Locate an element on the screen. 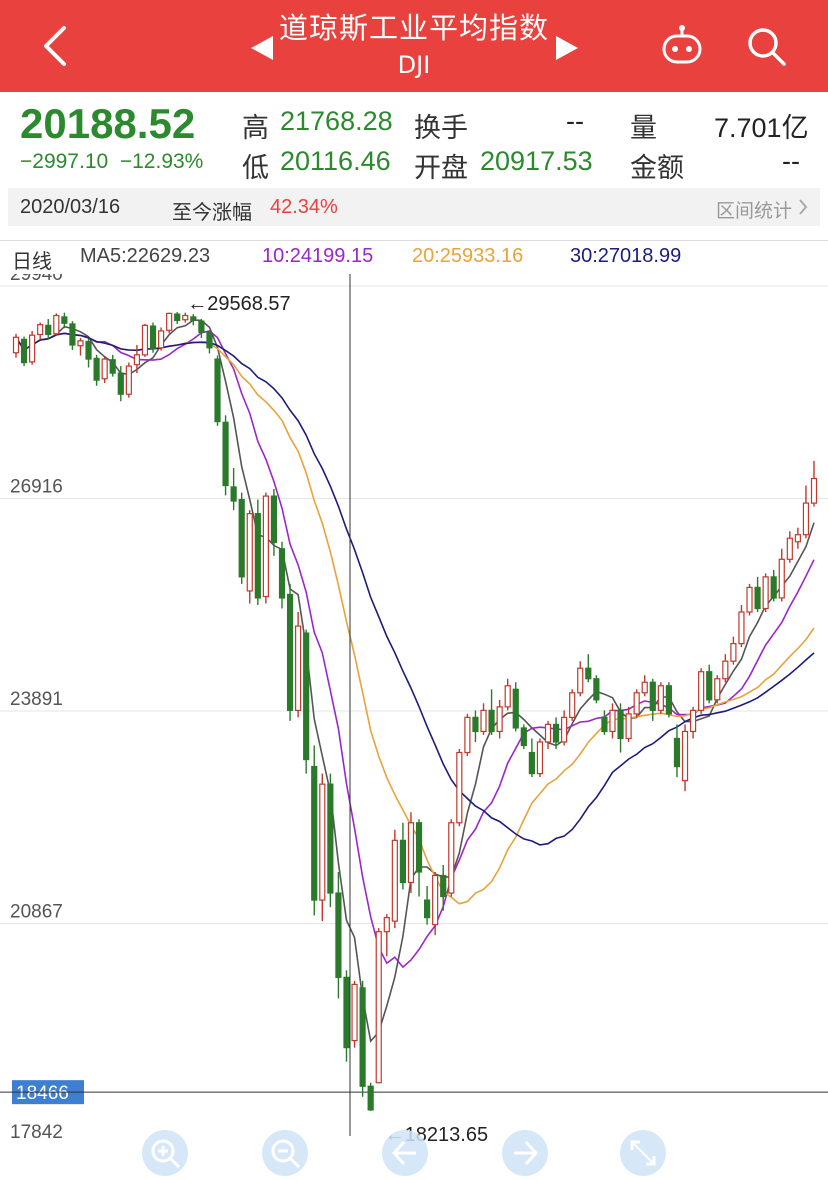  range-gain: 42.34% is located at coordinates (304, 207).